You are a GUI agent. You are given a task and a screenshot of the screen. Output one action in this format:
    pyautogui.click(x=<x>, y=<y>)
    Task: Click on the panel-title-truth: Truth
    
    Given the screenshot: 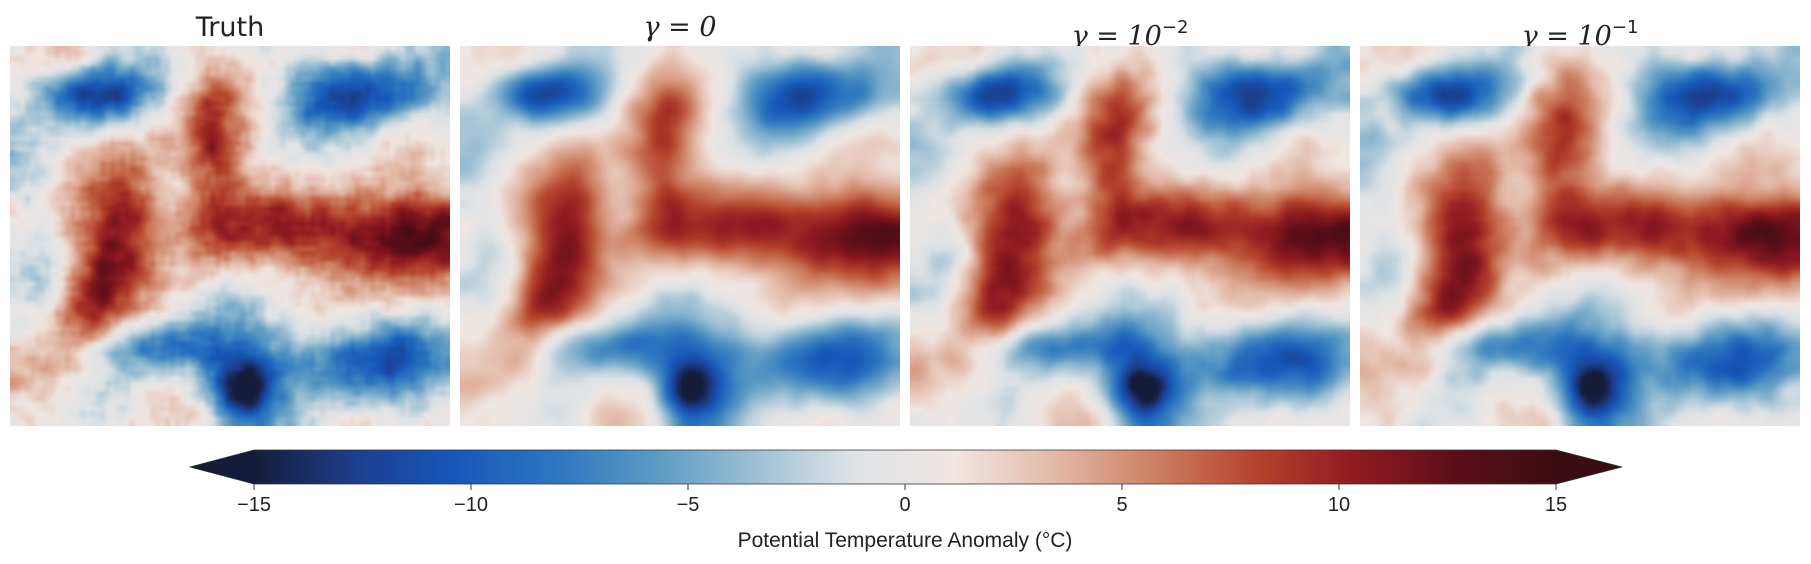 What is the action you would take?
    pyautogui.click(x=230, y=28)
    